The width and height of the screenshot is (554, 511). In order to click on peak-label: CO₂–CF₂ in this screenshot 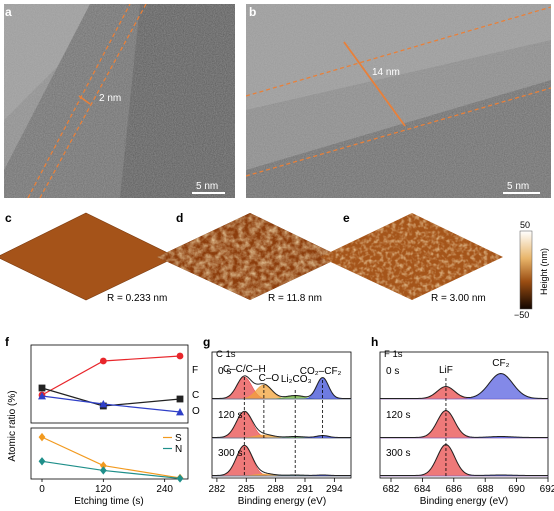, I will do `click(321, 371)`.